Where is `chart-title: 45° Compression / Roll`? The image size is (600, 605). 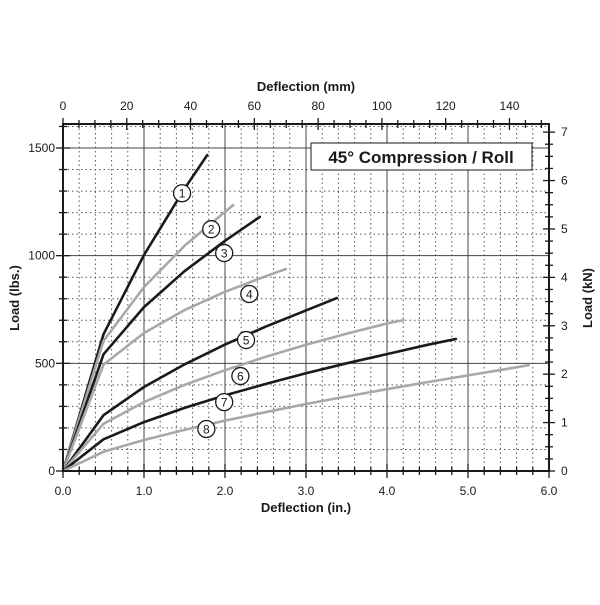 chart-title: 45° Compression / Roll is located at coordinates (420, 157).